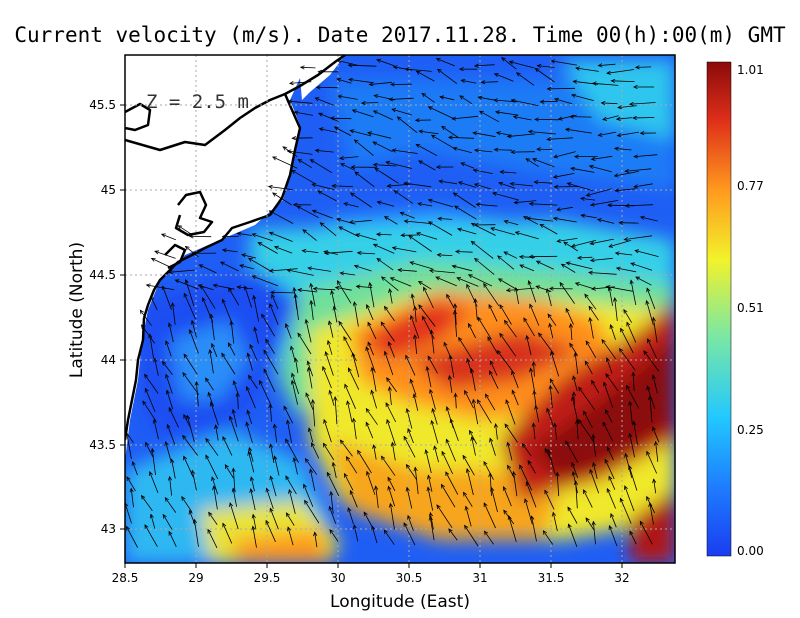 The image size is (800, 618). I want to click on colorbar-tick-label: 0.77, so click(750, 186).